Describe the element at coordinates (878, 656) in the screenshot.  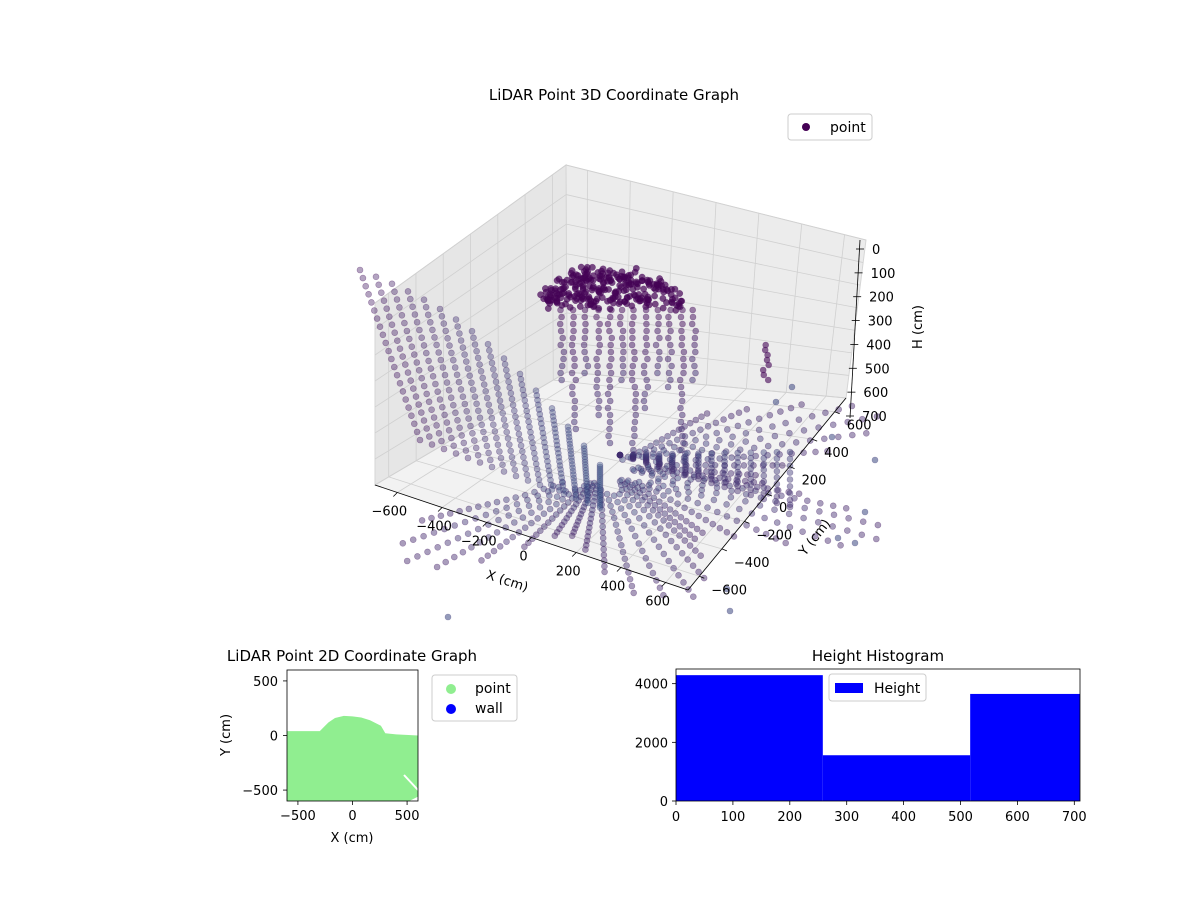
I see `histogram-title: Height Histogram` at that location.